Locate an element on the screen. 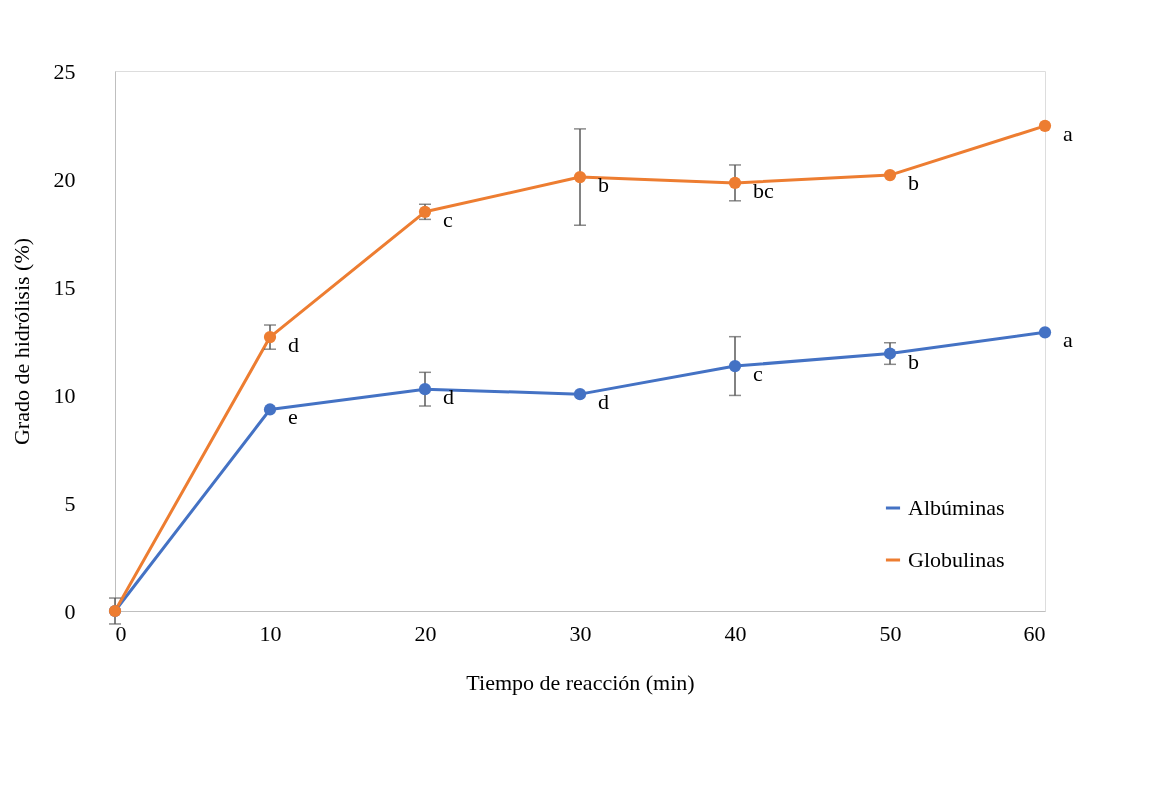 The image size is (1175, 786). y-tick-label: 0 is located at coordinates (70, 611).